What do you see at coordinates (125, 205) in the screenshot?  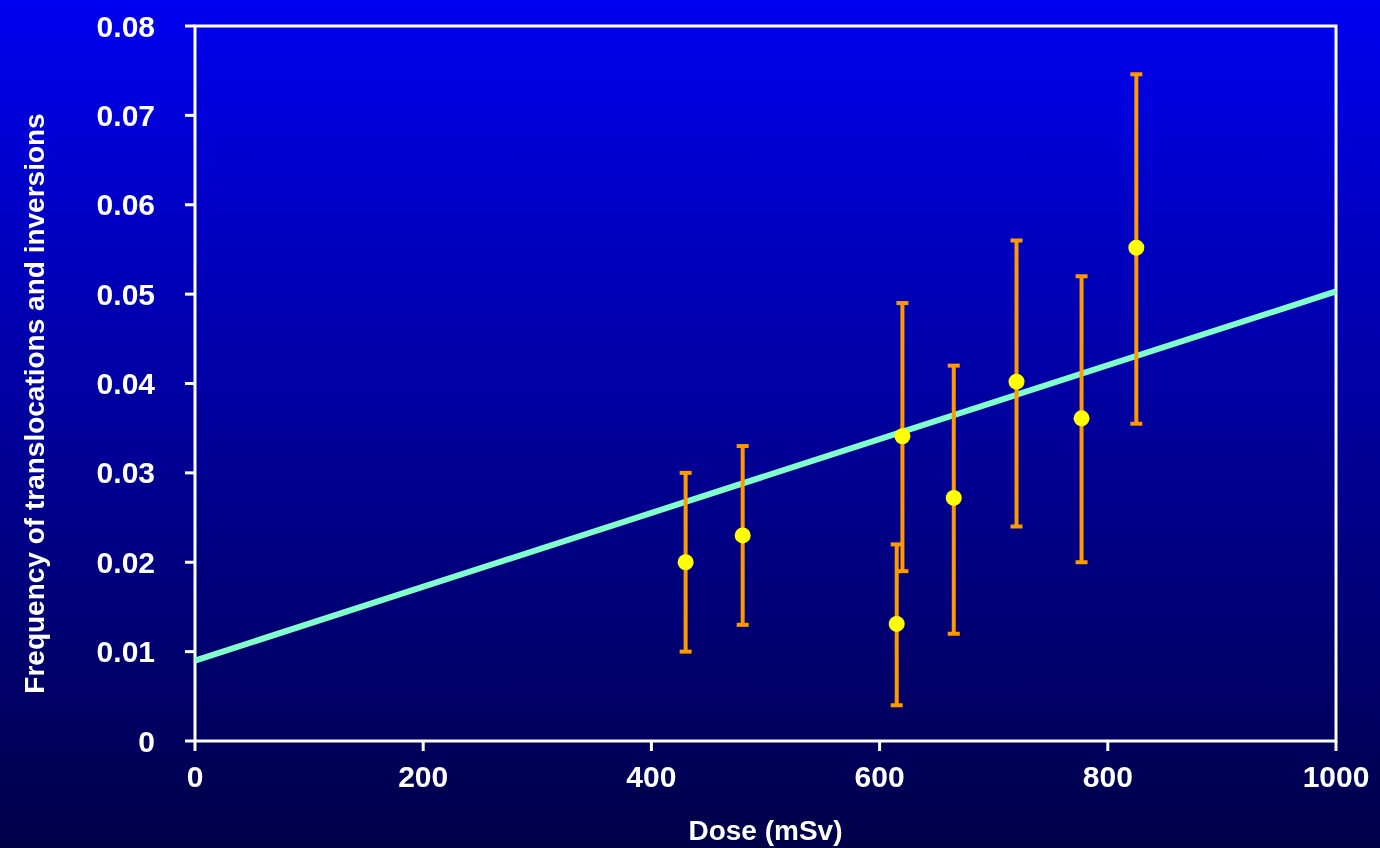 I see `y-tick-label: 0.06` at bounding box center [125, 205].